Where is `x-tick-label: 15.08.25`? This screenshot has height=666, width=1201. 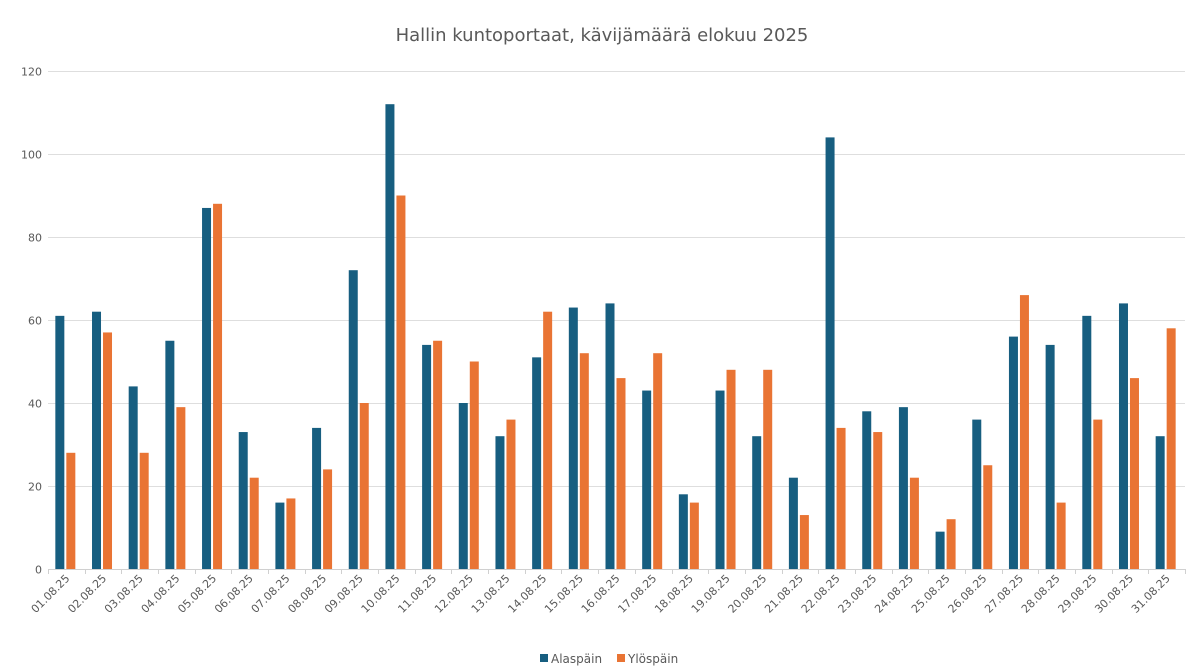
x-tick-label: 15.08.25 is located at coordinates (564, 594).